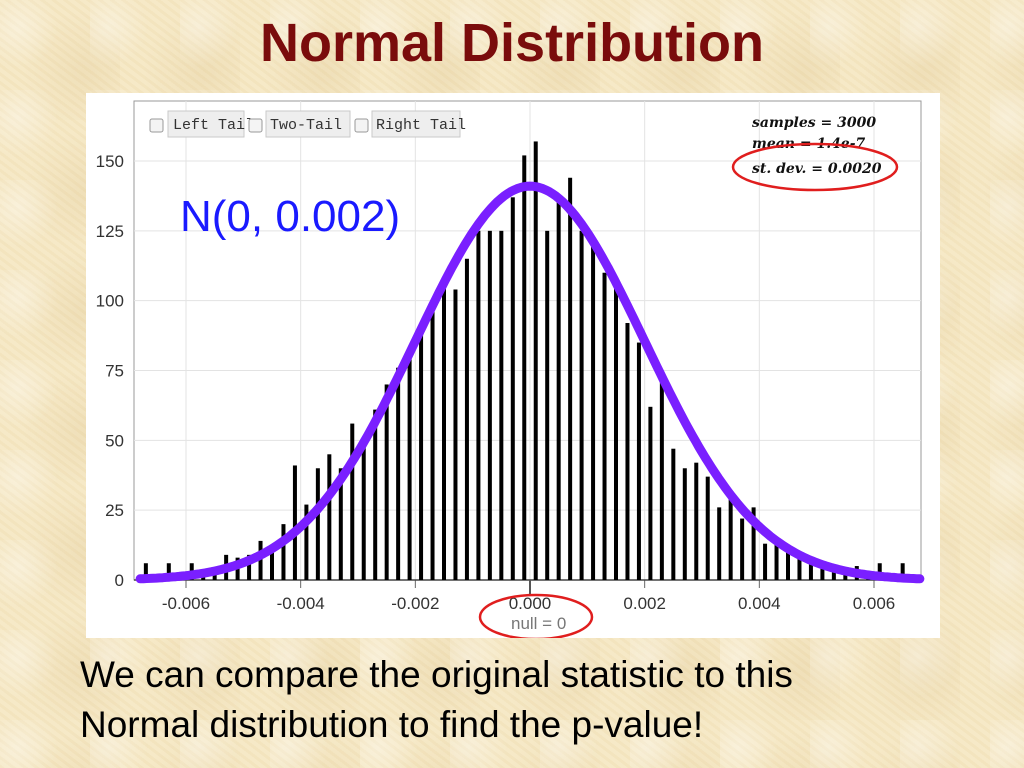  I want to click on left-tail-button-bg, so click(206, 124).